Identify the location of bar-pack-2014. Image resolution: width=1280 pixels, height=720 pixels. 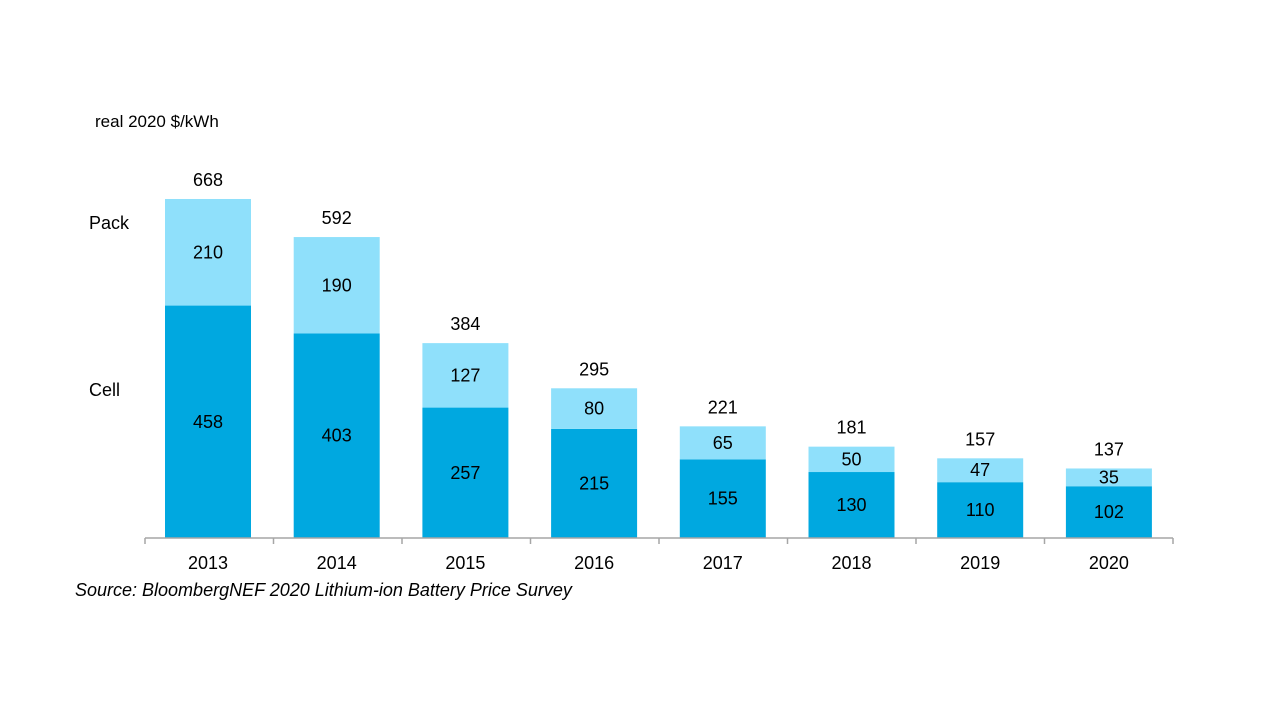
(336, 285).